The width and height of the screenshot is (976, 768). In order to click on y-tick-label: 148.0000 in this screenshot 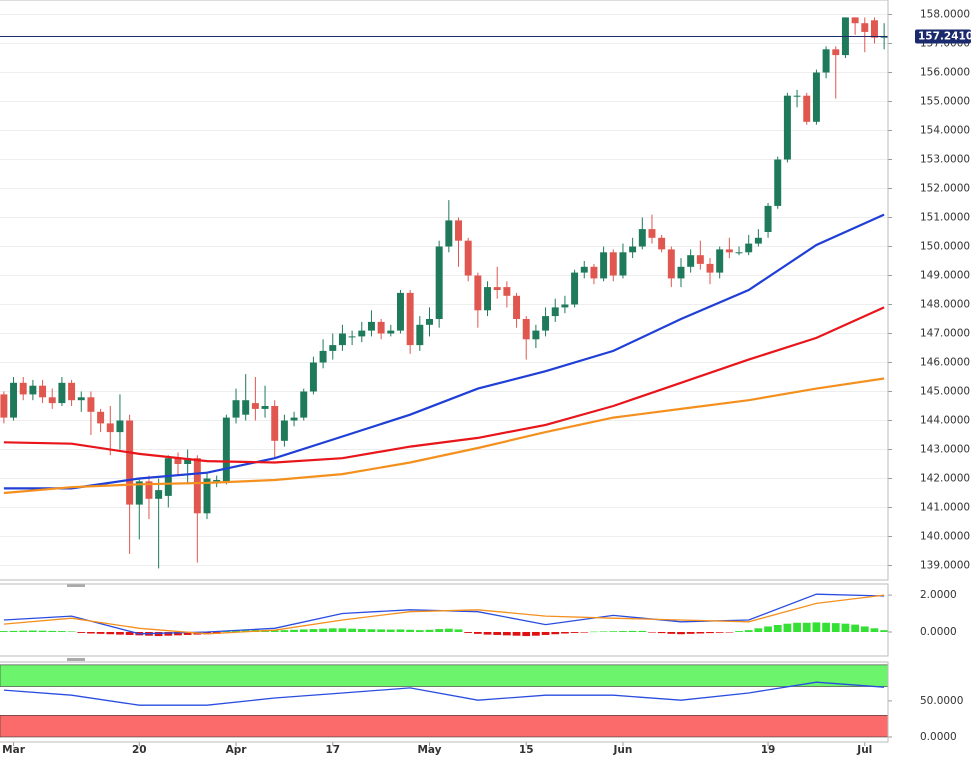, I will do `click(945, 305)`.